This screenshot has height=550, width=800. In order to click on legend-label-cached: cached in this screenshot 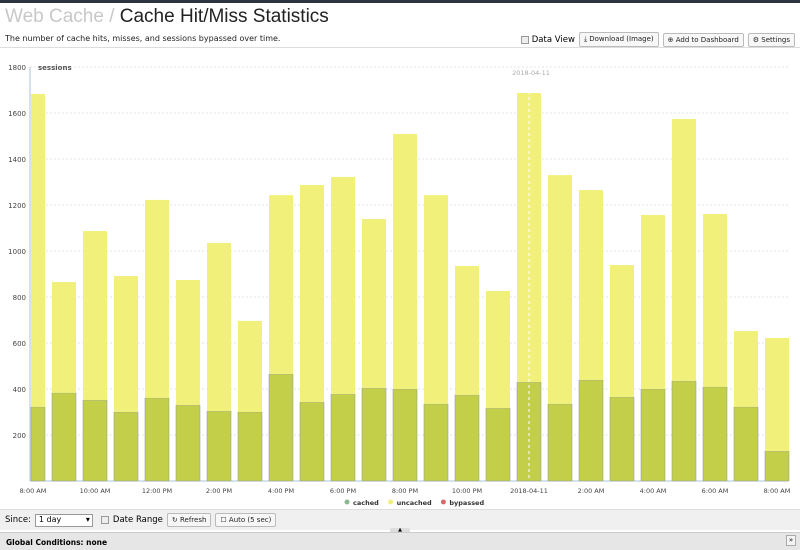, I will do `click(366, 503)`.